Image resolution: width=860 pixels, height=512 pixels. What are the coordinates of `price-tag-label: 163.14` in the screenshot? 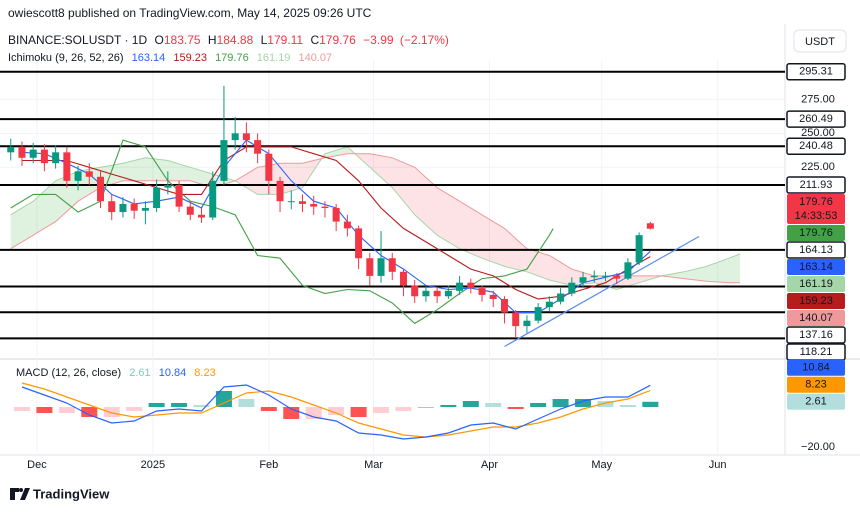 It's located at (816, 267).